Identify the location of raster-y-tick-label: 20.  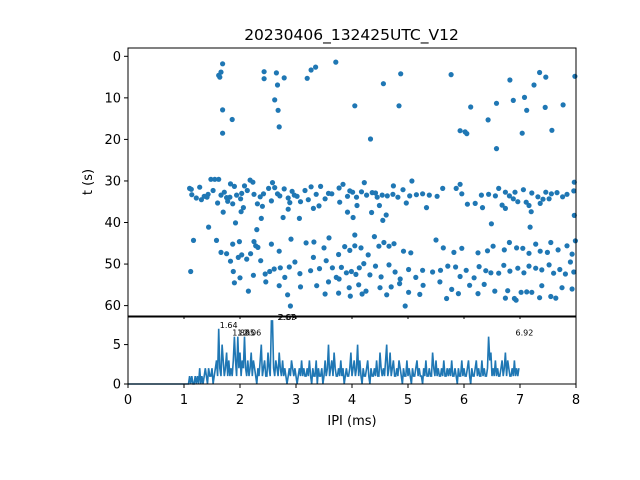
(112, 140).